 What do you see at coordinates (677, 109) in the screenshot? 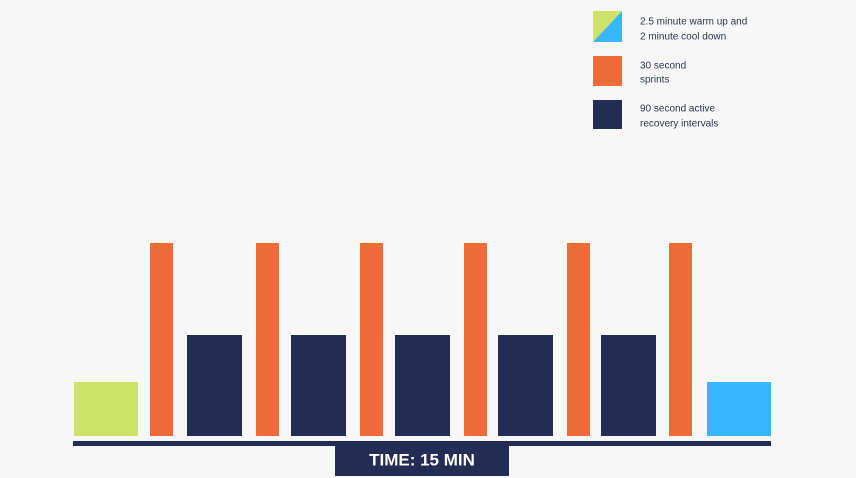
I see `legend-text: 90 second active` at bounding box center [677, 109].